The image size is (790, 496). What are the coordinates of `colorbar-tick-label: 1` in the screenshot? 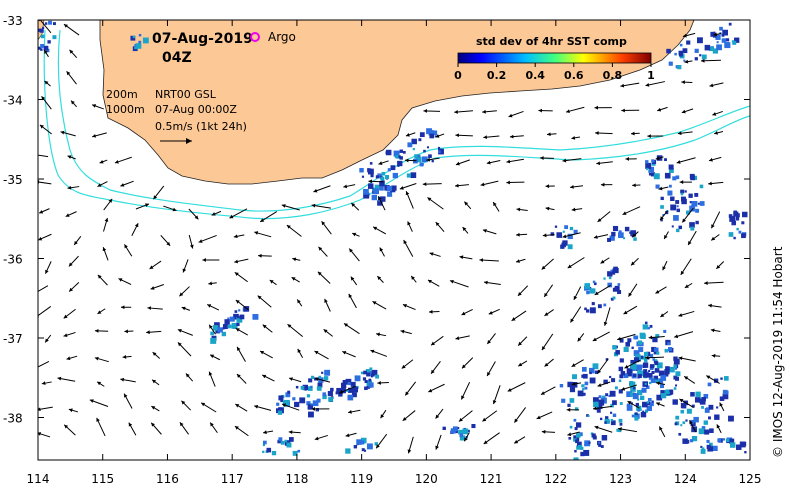 It's located at (651, 75).